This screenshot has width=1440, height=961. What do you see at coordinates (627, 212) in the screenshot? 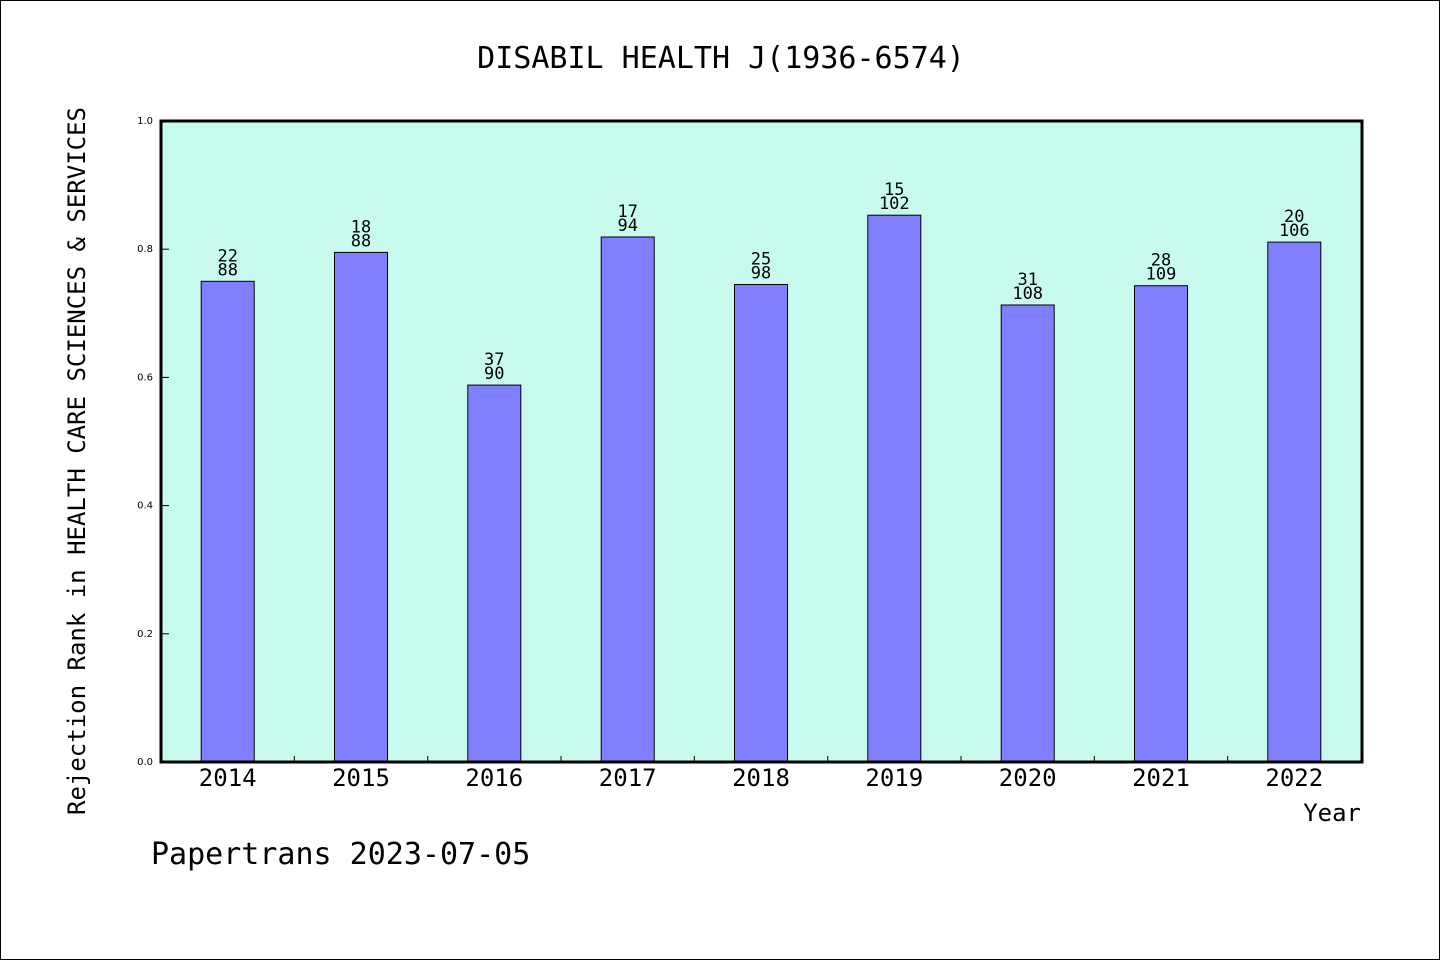
I see `rank-label-2017: 17` at bounding box center [627, 212].